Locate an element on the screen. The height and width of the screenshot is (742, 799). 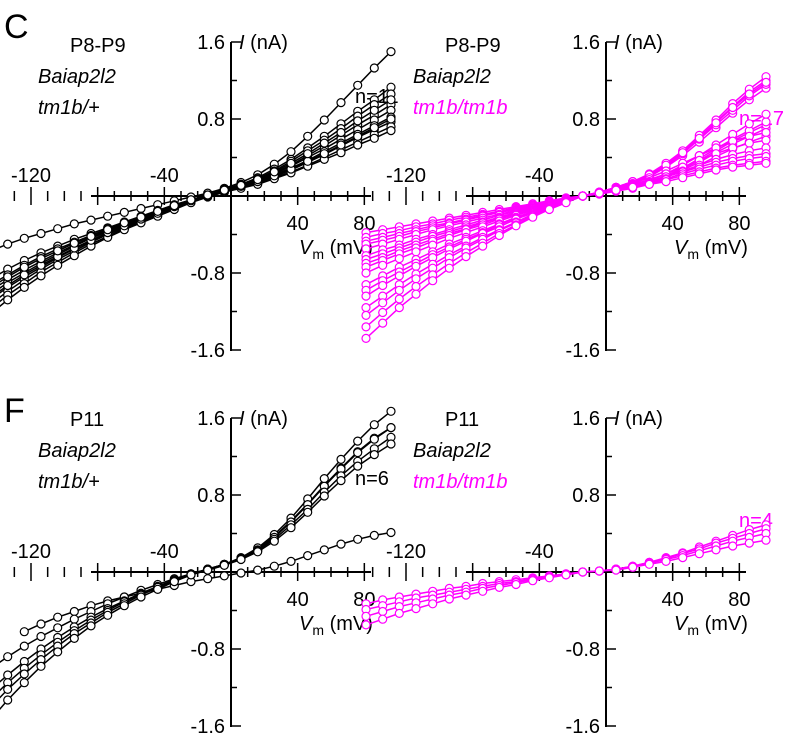
x-tick-label: 80 is located at coordinates (739, 224).